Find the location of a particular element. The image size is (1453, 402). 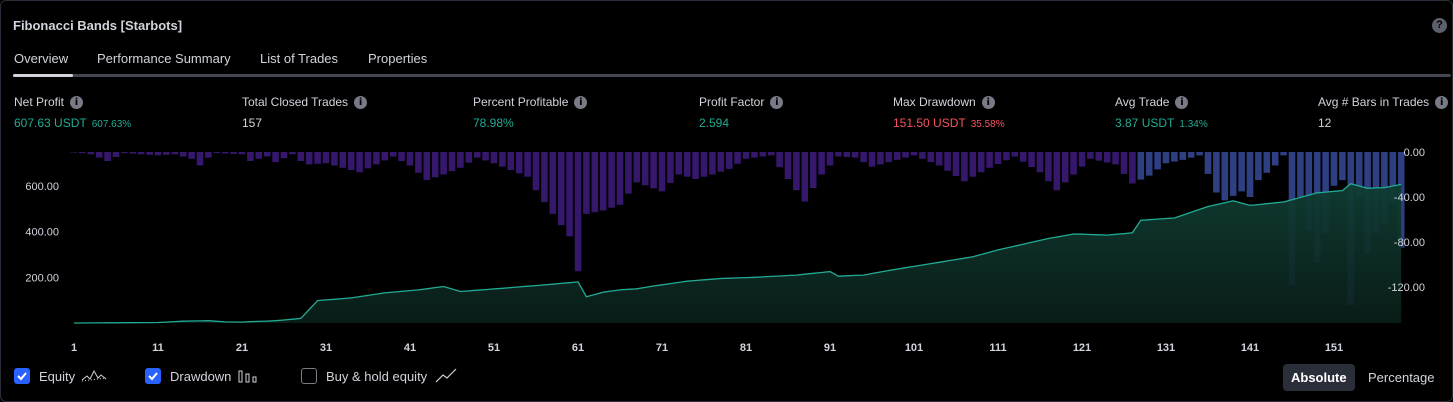

stat-avg-bars: Avg # Bars in Trades i 12 is located at coordinates (1383, 112).